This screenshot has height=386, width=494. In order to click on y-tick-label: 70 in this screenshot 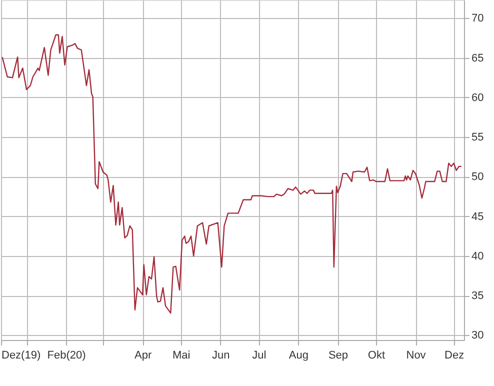, I will do `click(478, 18)`.